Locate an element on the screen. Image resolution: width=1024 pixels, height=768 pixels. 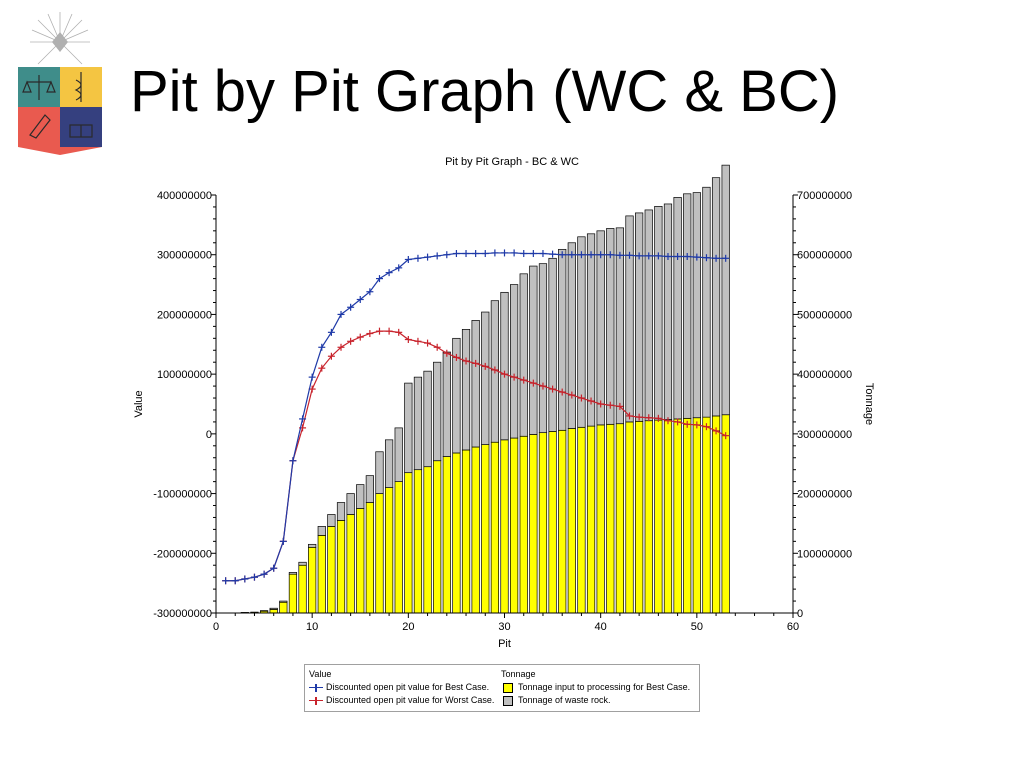
y-tick-label-right: 200000000 is located at coordinates (824, 495).